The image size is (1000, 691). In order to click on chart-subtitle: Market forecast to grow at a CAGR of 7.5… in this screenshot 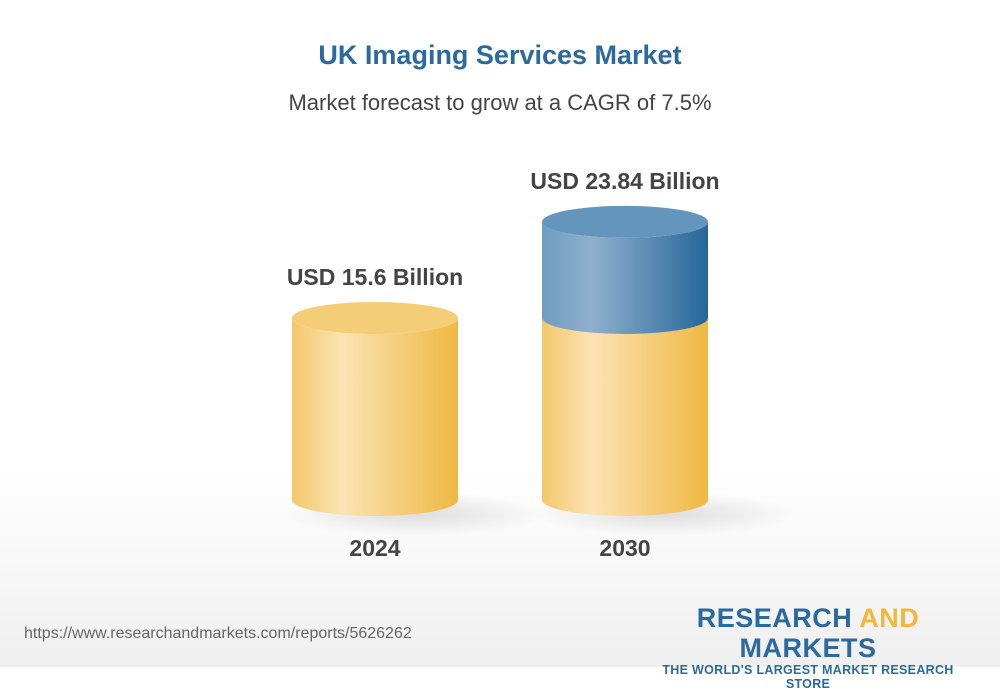, I will do `click(500, 102)`.